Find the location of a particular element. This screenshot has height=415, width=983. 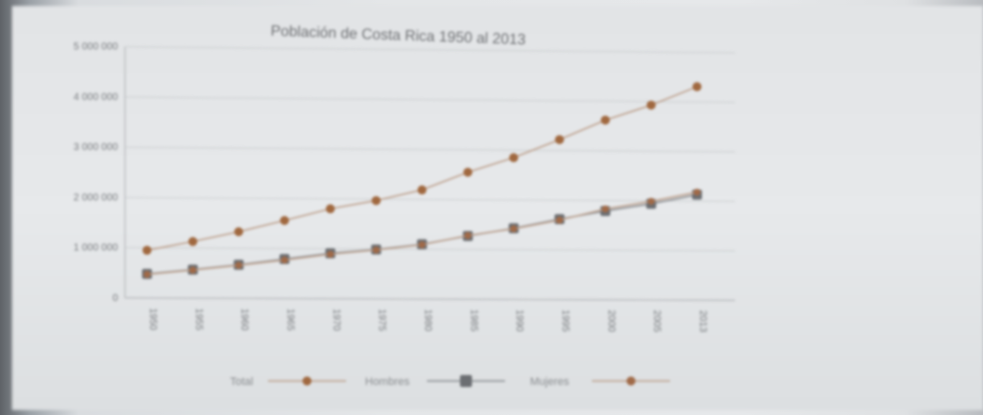

legend-label: Hombres is located at coordinates (387, 382).